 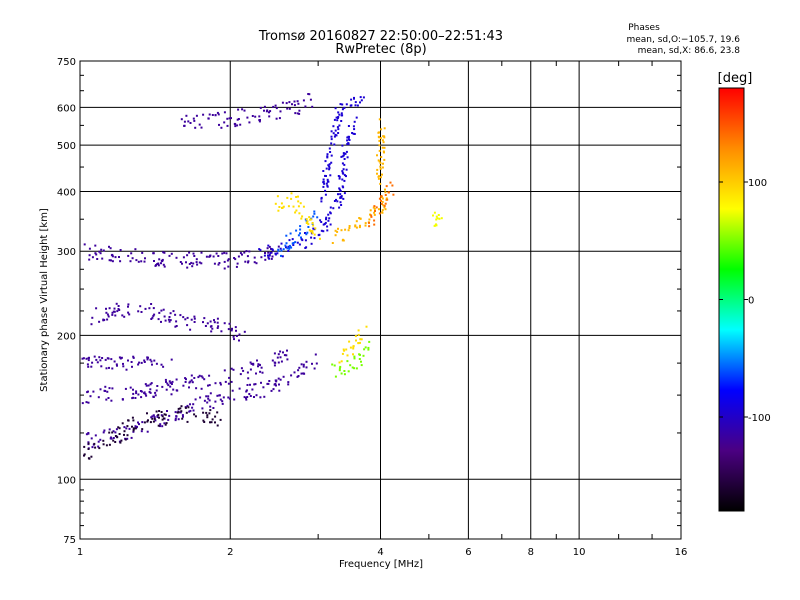 What do you see at coordinates (531, 552) in the screenshot?
I see `x-tick-label: 8` at bounding box center [531, 552].